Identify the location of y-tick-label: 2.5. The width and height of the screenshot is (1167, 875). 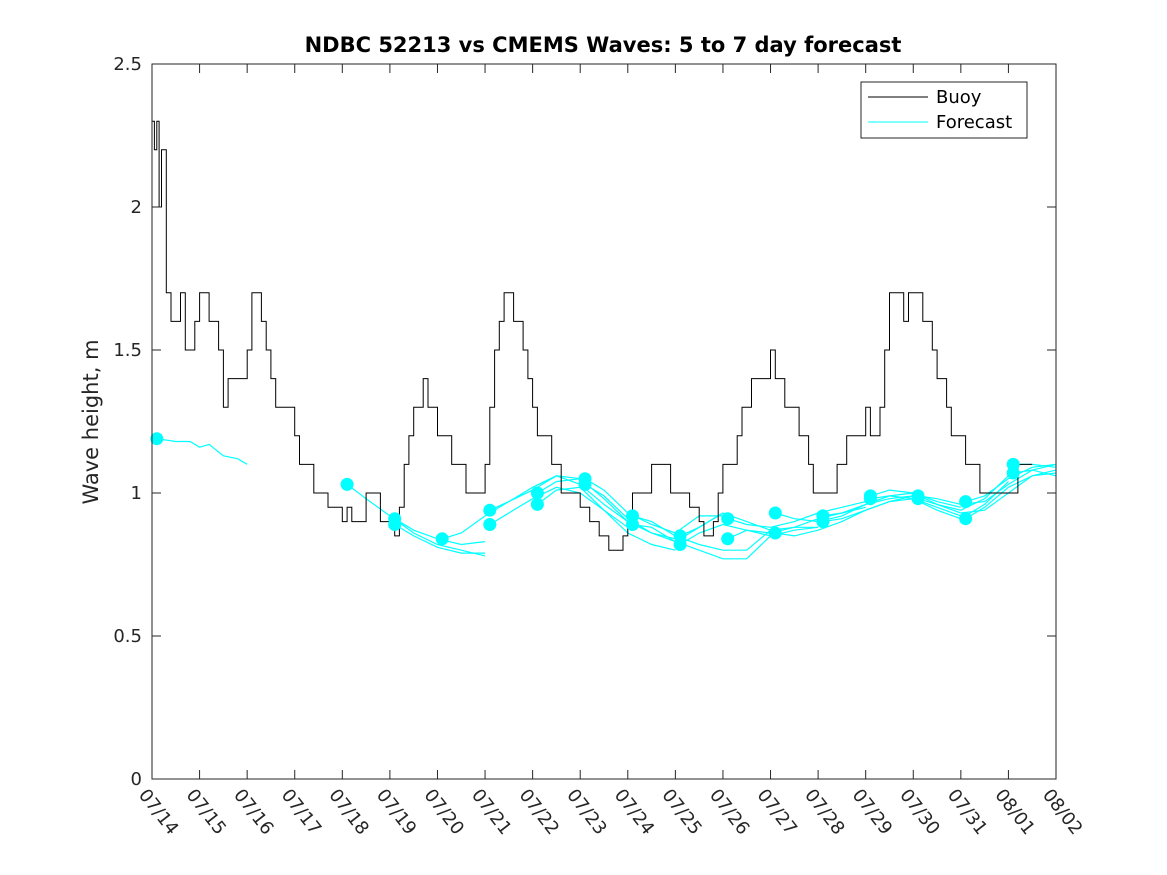
(127, 64).